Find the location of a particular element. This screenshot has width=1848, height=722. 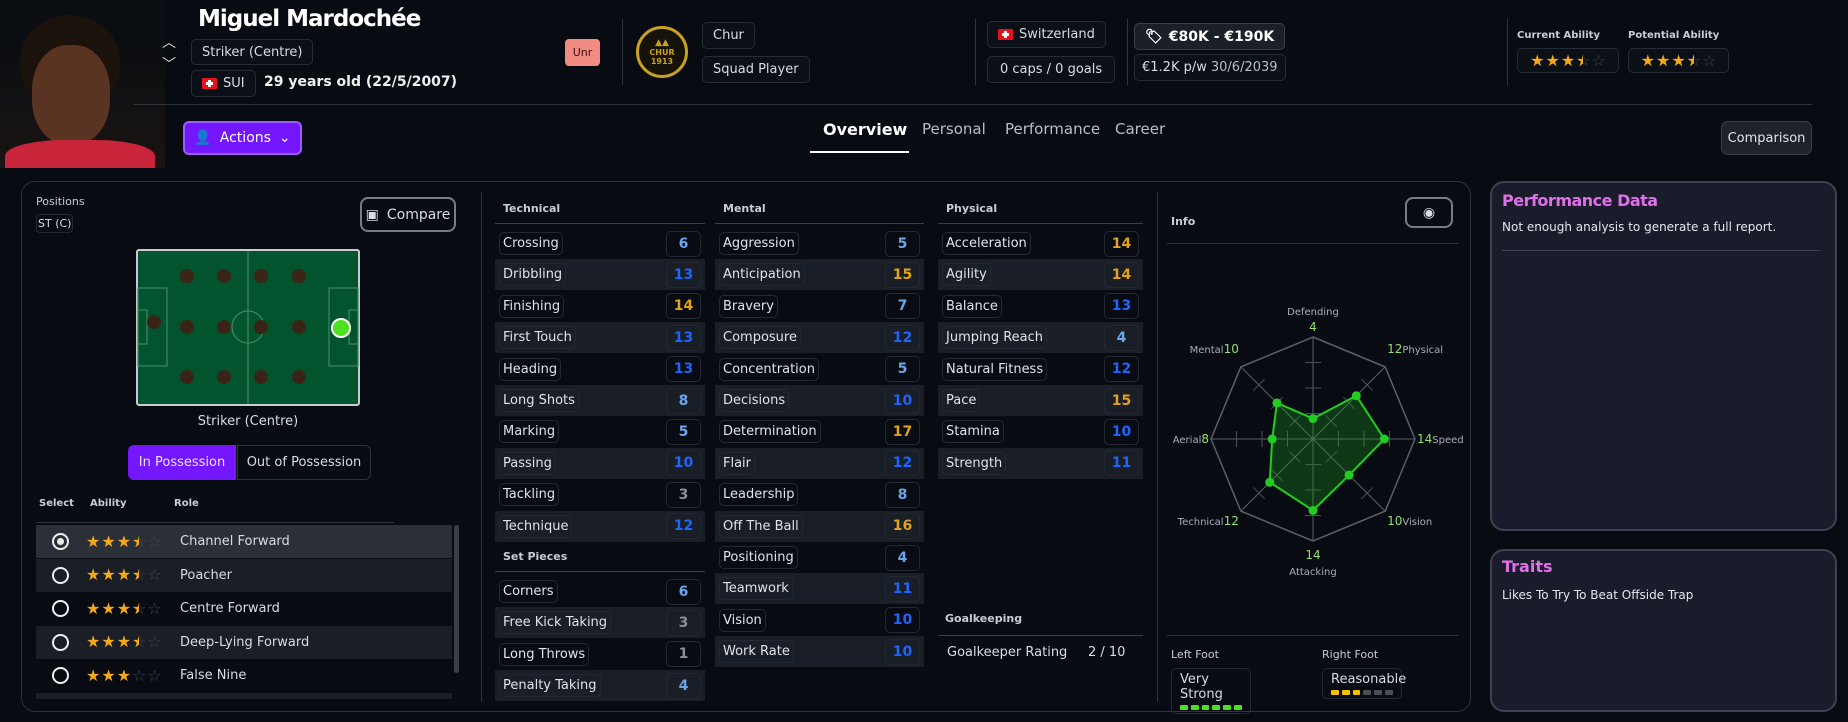

attribute-row: Long Shots 8 is located at coordinates (600, 400).